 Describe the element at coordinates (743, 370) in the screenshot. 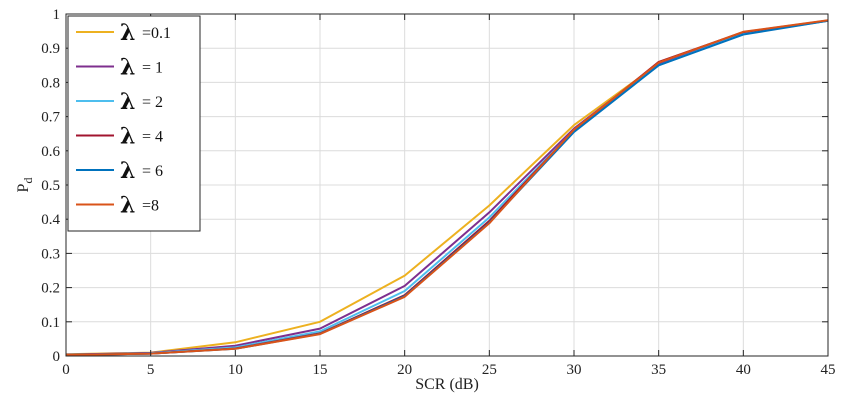

I see `x-tick-label: 40` at that location.